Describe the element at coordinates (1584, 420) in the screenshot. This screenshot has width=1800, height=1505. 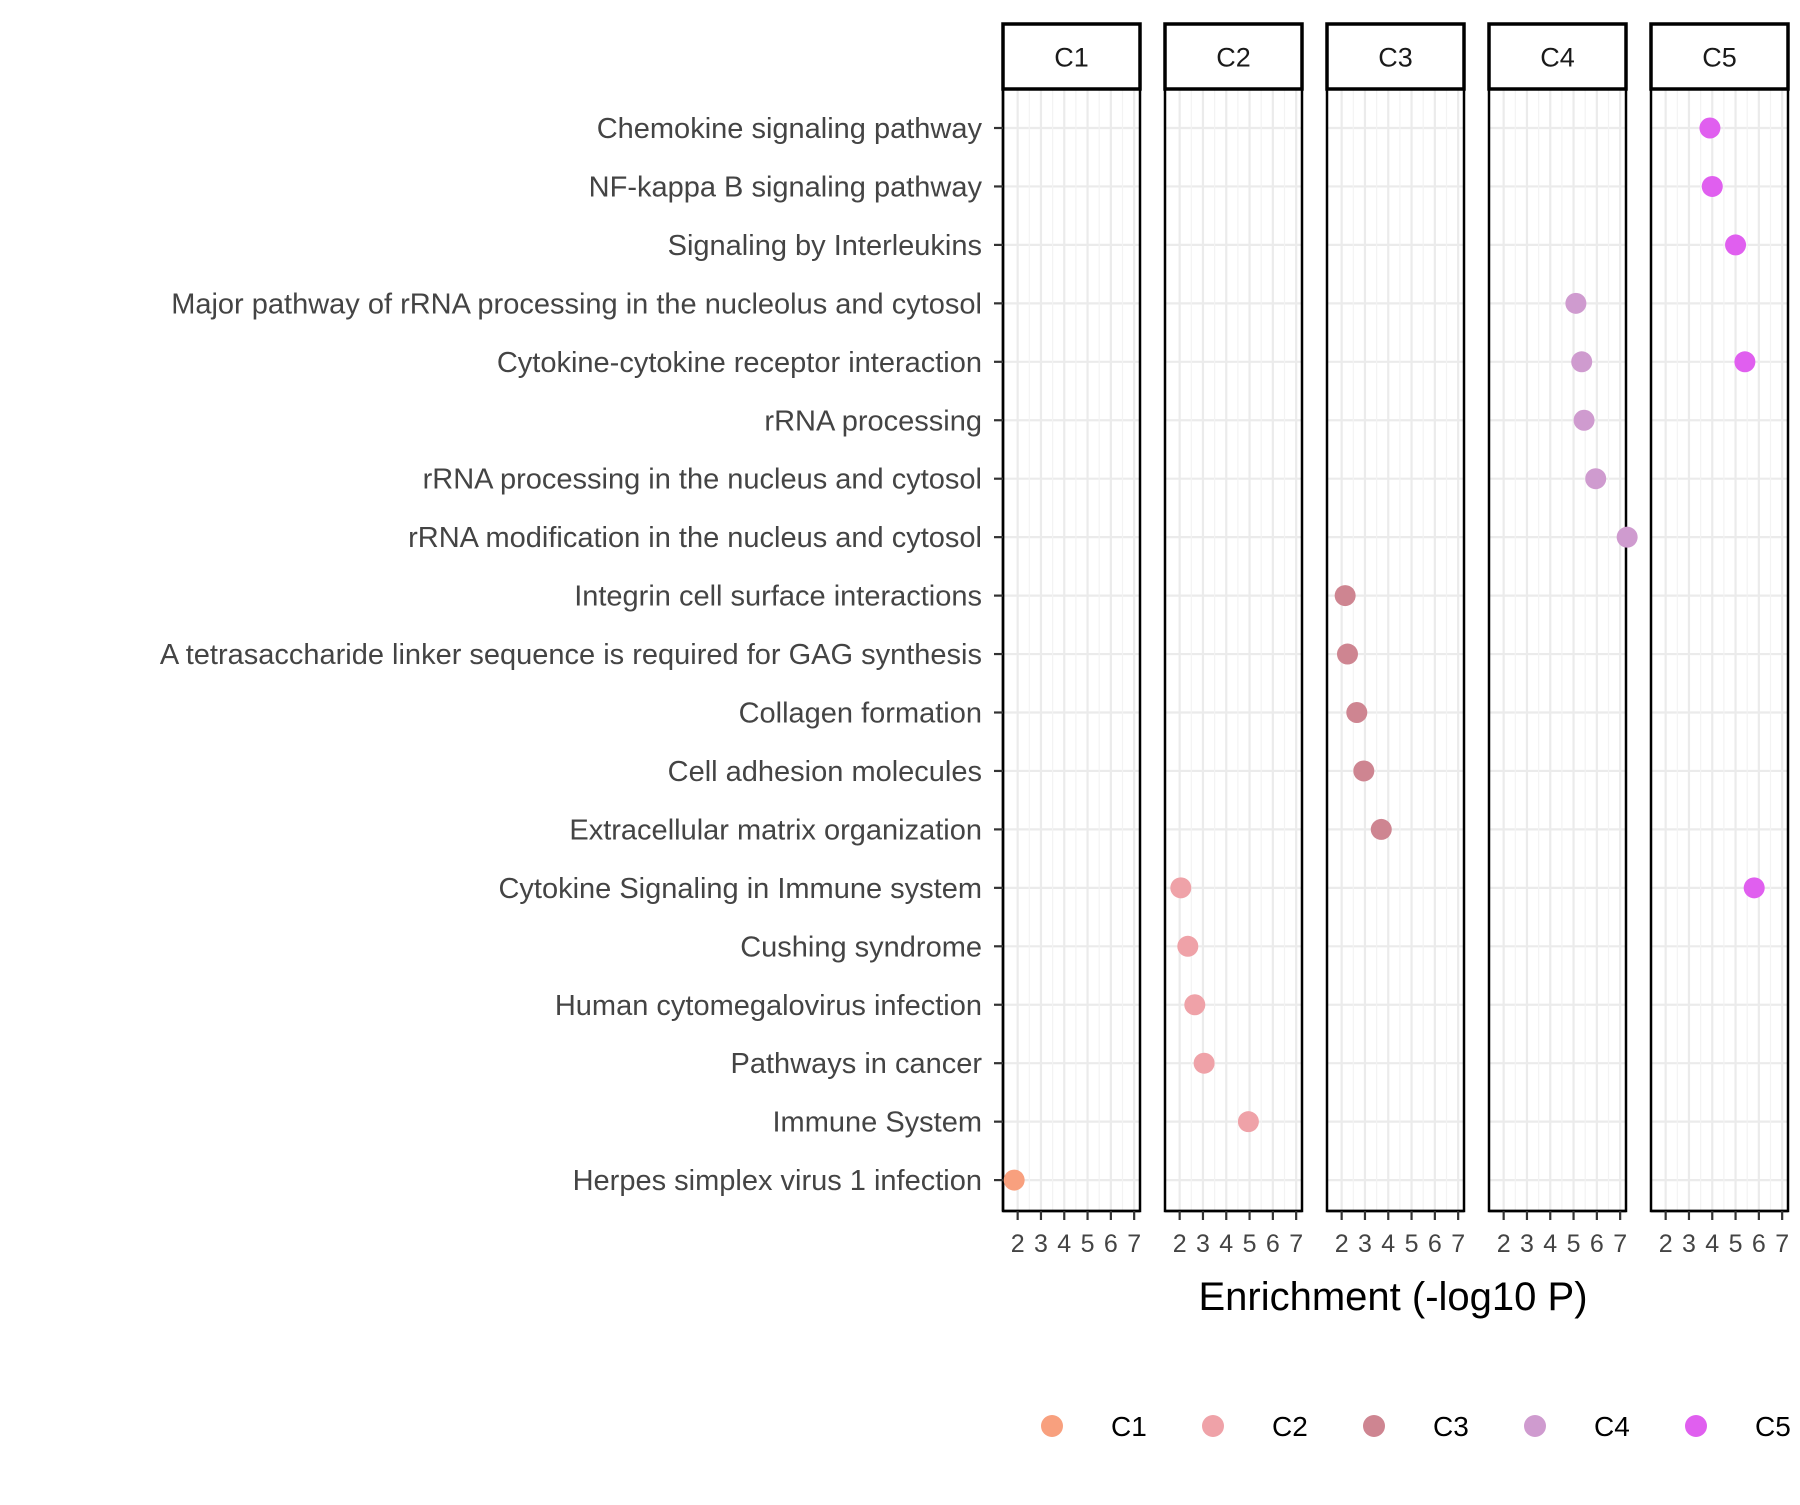
I see `point-c4-rrna-processing` at that location.